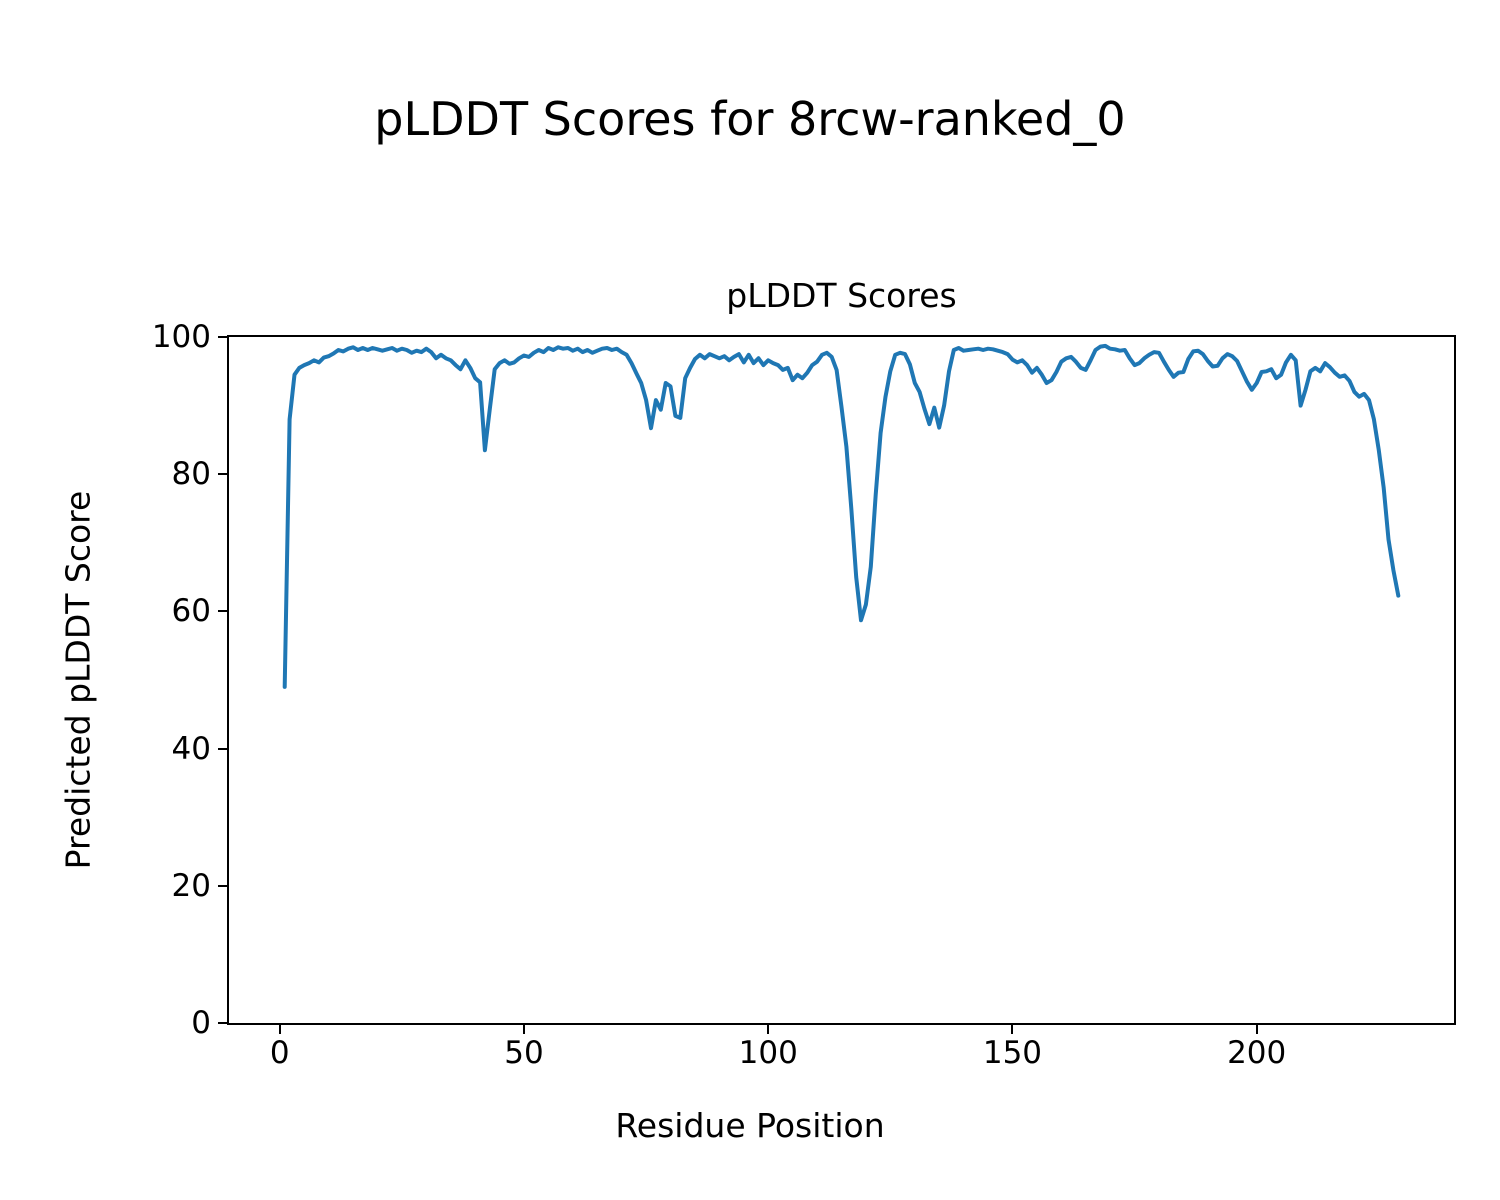 This screenshot has height=1200, width=1500. Describe the element at coordinates (750, 1125) in the screenshot. I see `x-axis-label: Residue Position` at that location.